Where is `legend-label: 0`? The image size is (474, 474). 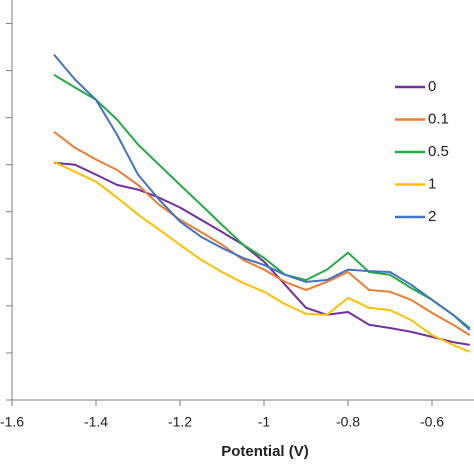
legend-label: 0 is located at coordinates (432, 86).